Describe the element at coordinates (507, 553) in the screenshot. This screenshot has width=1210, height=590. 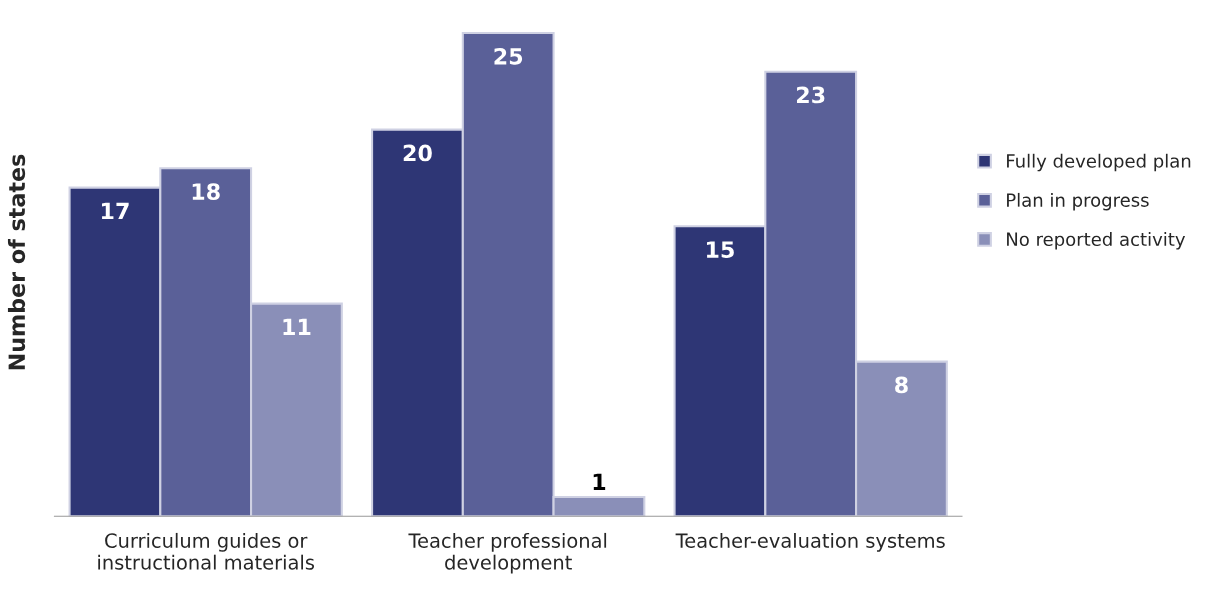
I see `x-tick-label: Teacher professional development` at that location.